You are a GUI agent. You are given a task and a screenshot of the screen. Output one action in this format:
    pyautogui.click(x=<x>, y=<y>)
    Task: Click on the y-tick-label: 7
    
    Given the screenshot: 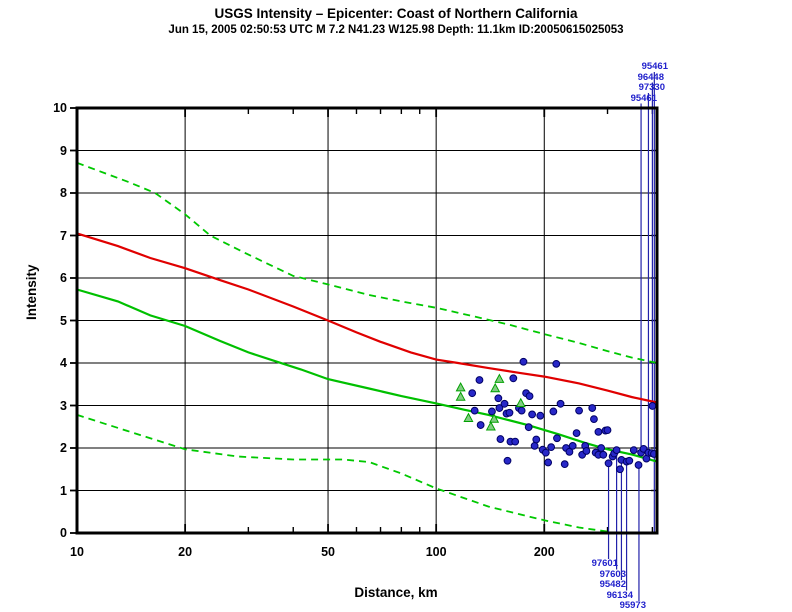 What is the action you would take?
    pyautogui.click(x=63, y=235)
    